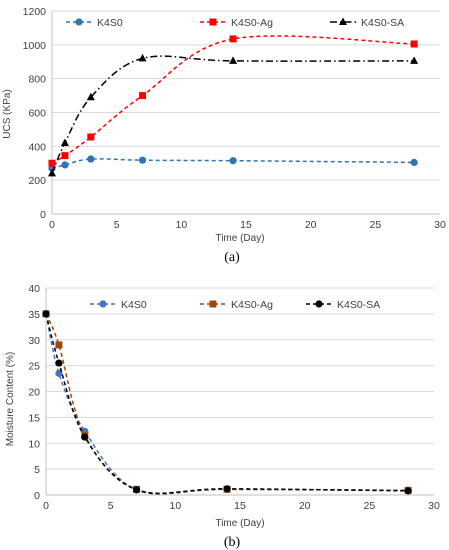 The image size is (449, 550). What do you see at coordinates (252, 23) in the screenshot?
I see `ucs-legend-label: K4S0-Ag` at bounding box center [252, 23].